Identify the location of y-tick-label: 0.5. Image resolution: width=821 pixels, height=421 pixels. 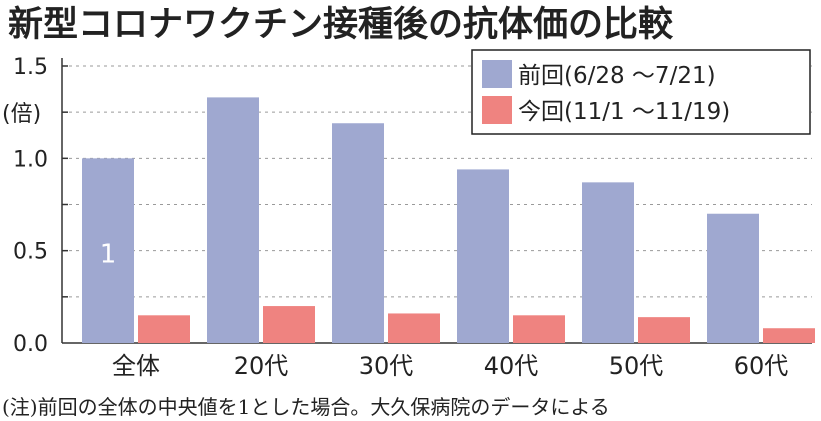
(30, 252).